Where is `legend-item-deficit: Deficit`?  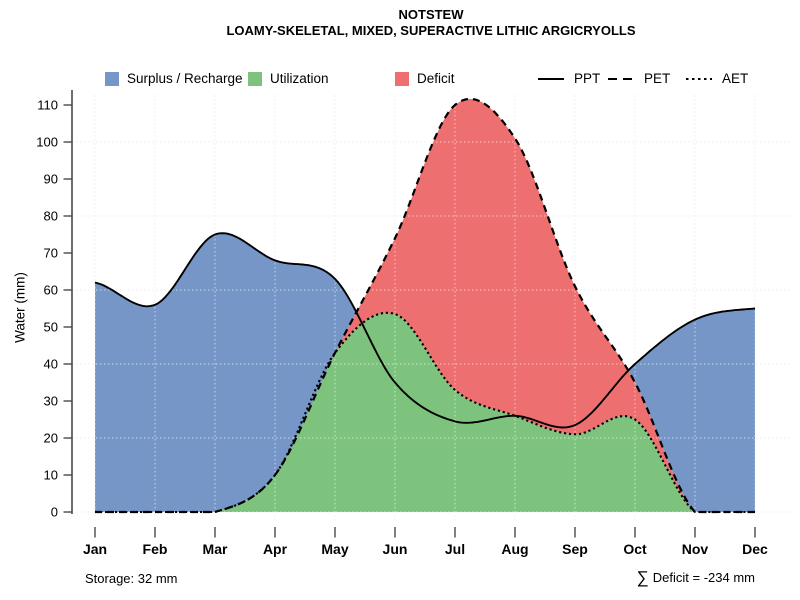
legend-item-deficit: Deficit is located at coordinates (425, 78).